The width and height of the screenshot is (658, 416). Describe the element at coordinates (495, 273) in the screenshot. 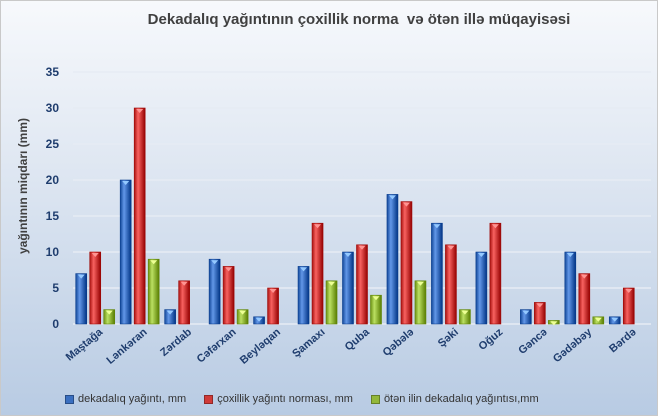

I see `bar-Oğuz-1` at that location.